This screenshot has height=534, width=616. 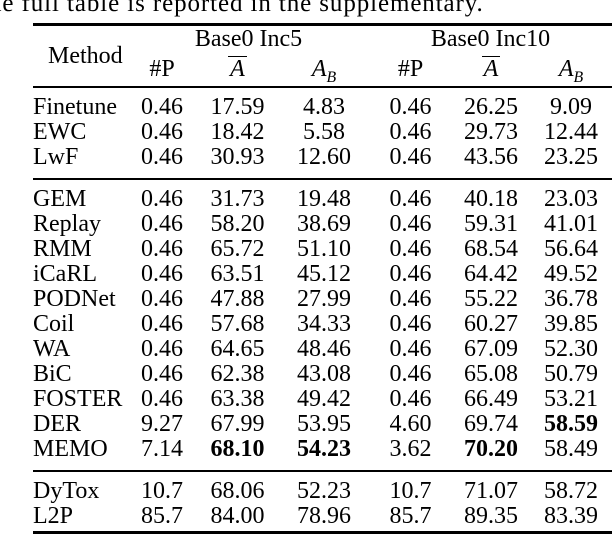 I want to click on column-header-method: Method, so click(x=80, y=56).